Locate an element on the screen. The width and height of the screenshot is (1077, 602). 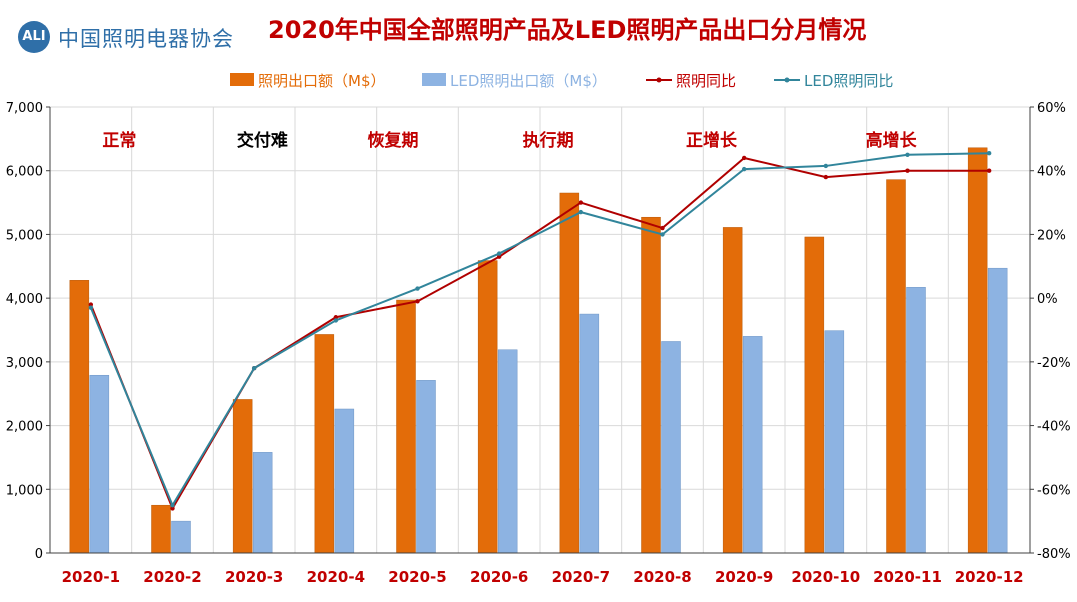
x-tick-label: 2020-2 is located at coordinates (172, 577).